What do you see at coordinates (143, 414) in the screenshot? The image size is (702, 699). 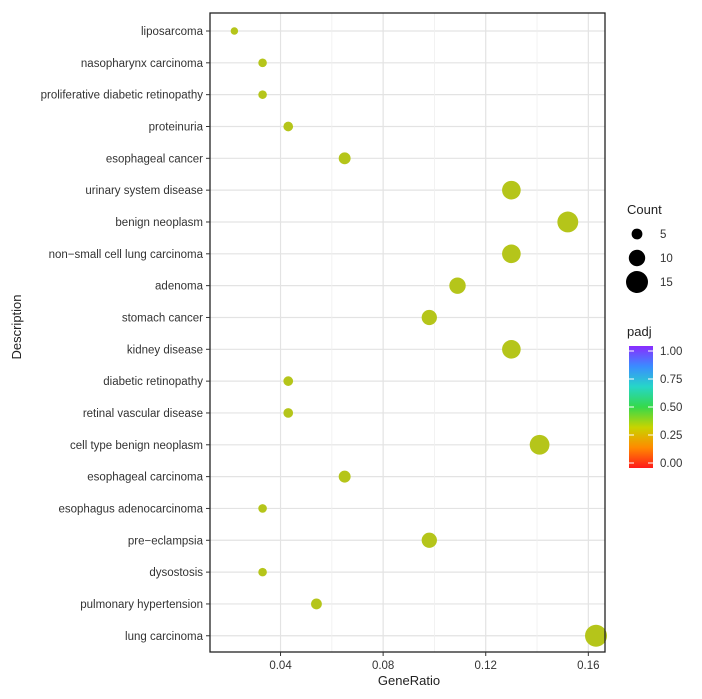 I see `y-tick-label: retinal vascular disease` at bounding box center [143, 414].